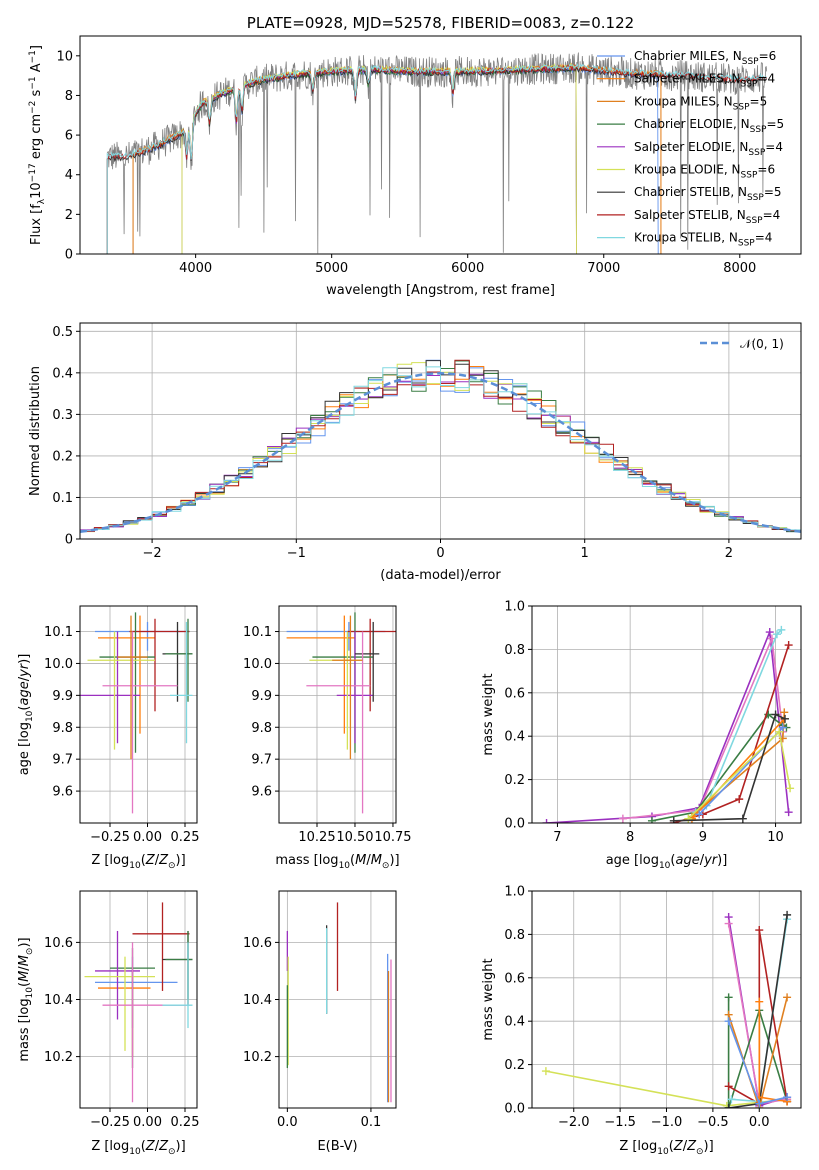 The image size is (819, 1170). I want to click on x-tick-label: 7000, so click(603, 268).